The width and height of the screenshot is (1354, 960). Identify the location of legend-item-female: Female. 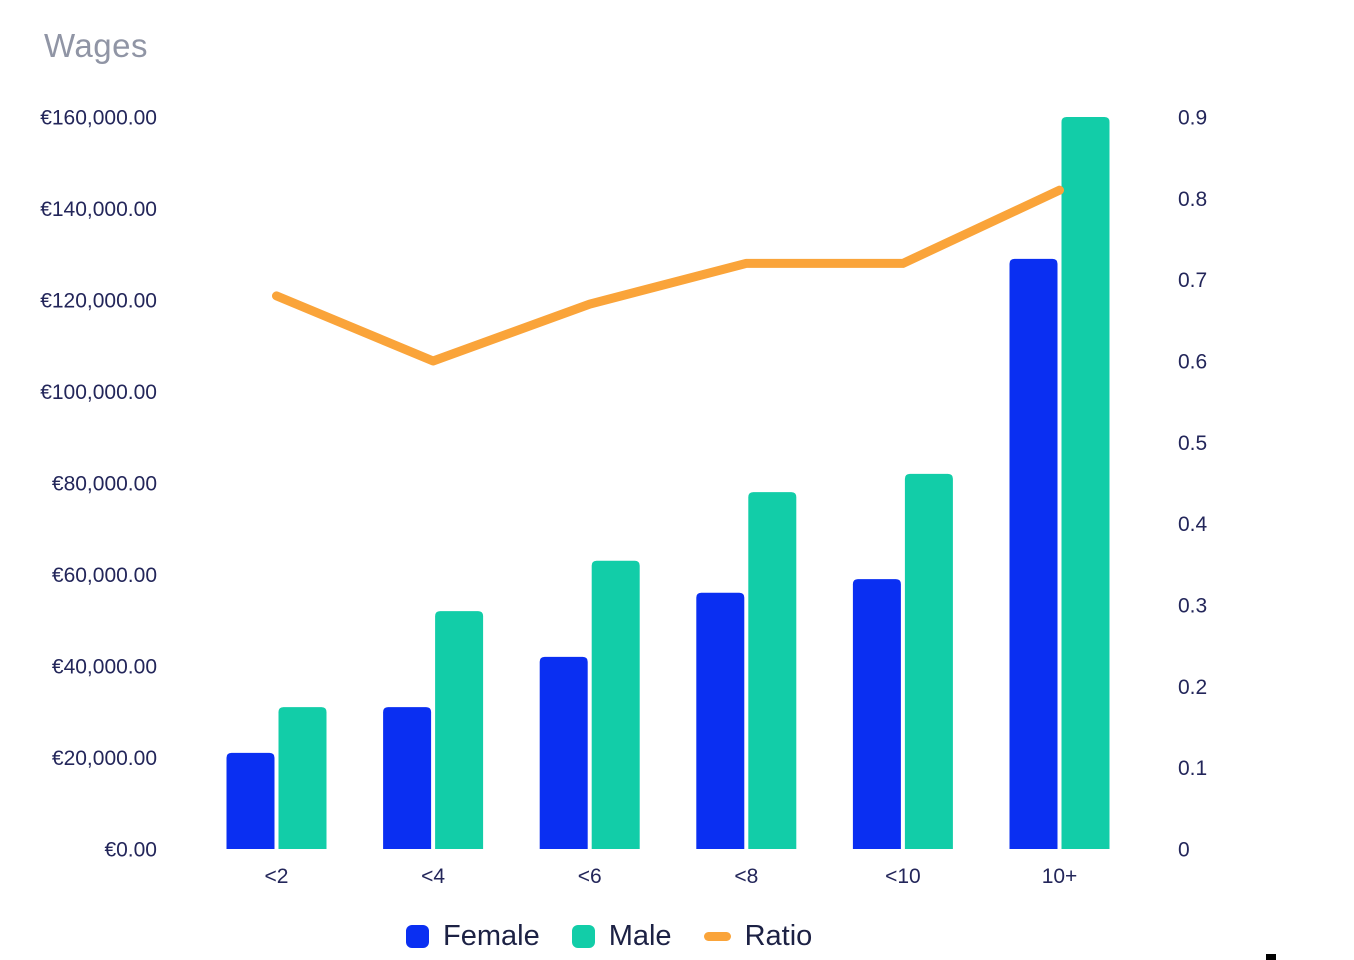
(473, 936).